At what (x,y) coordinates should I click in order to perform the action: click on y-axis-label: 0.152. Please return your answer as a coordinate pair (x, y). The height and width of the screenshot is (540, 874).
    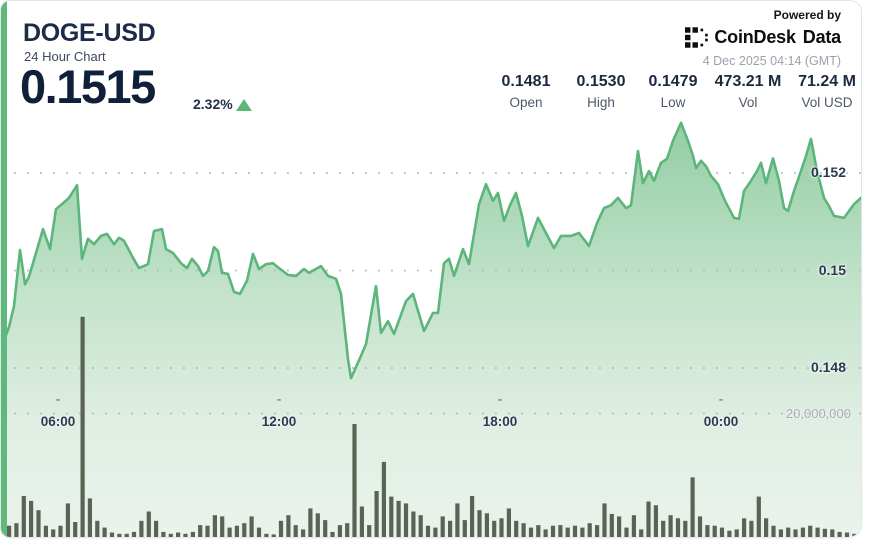
    Looking at the image, I should click on (828, 172).